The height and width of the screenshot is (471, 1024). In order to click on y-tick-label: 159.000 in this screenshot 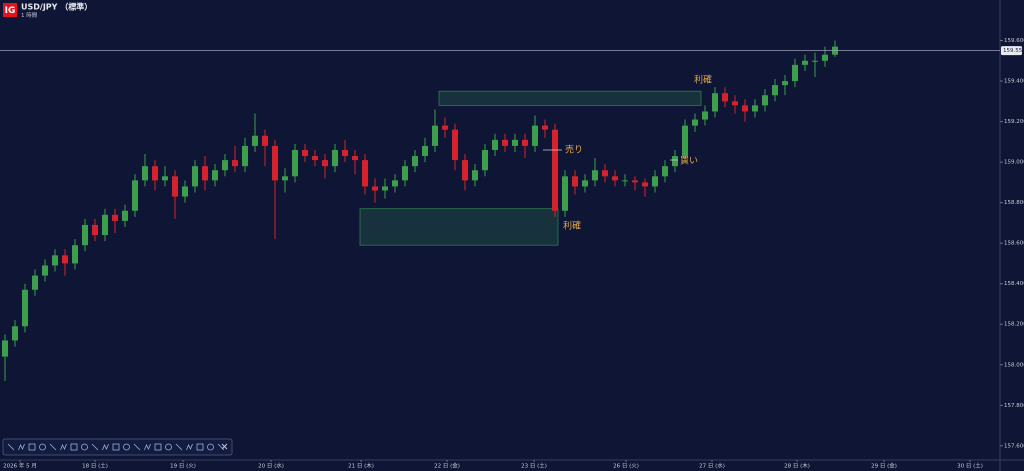, I will do `click(1014, 163)`.